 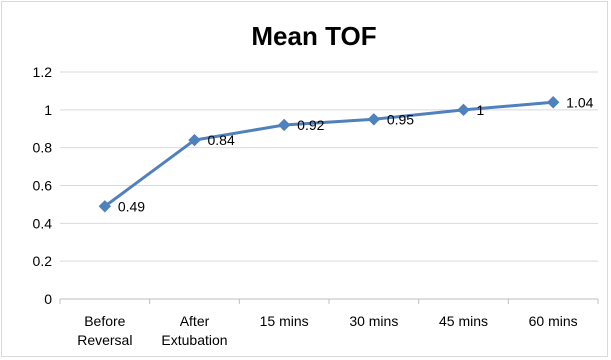 What do you see at coordinates (43, 261) in the screenshot?
I see `y-tick-label: 0.2` at bounding box center [43, 261].